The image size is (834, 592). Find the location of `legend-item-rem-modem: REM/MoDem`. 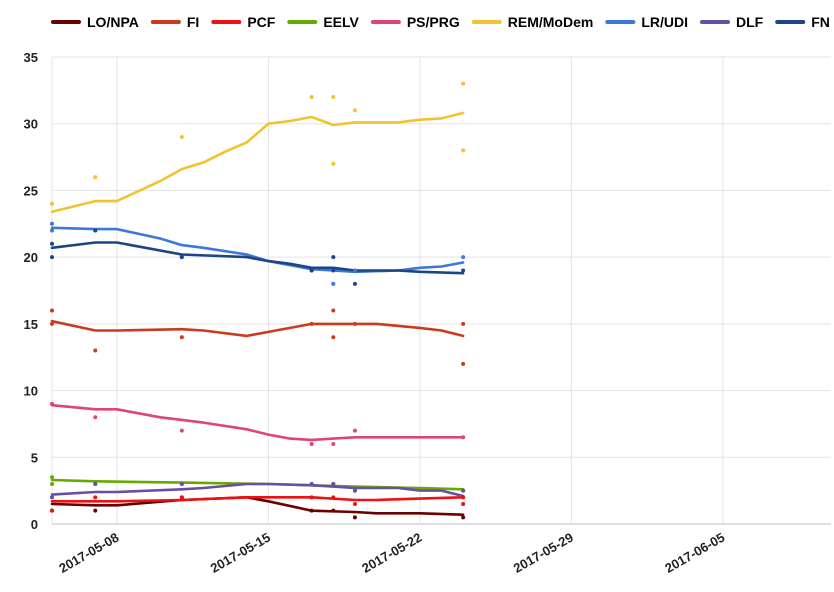

legend-item-rem-modem: REM/MoDem is located at coordinates (532, 22).